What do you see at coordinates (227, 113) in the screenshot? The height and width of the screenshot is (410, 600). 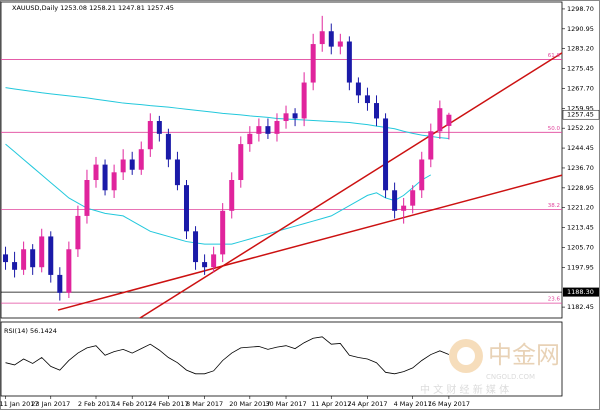 I see `moving-average` at bounding box center [227, 113].